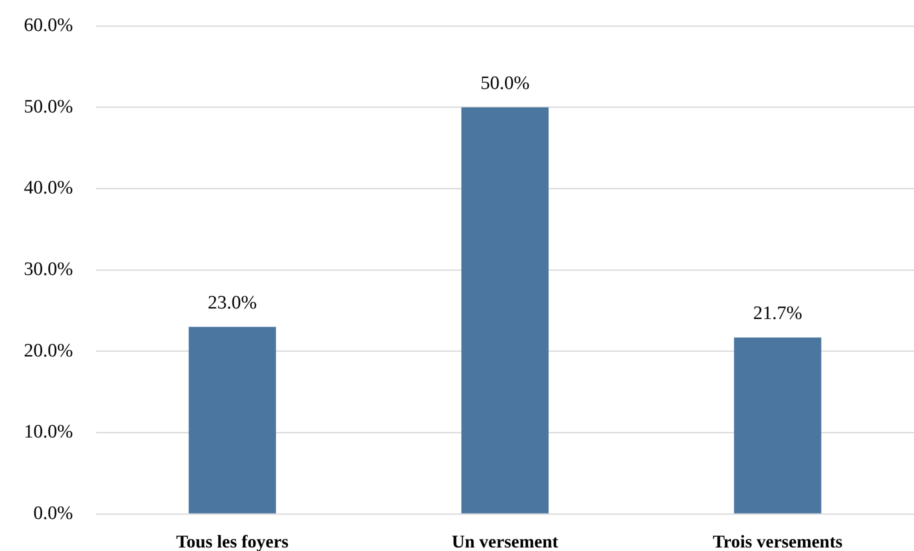 This screenshot has width=914, height=551. I want to click on y-tick-label: 60.0%, so click(49, 25).